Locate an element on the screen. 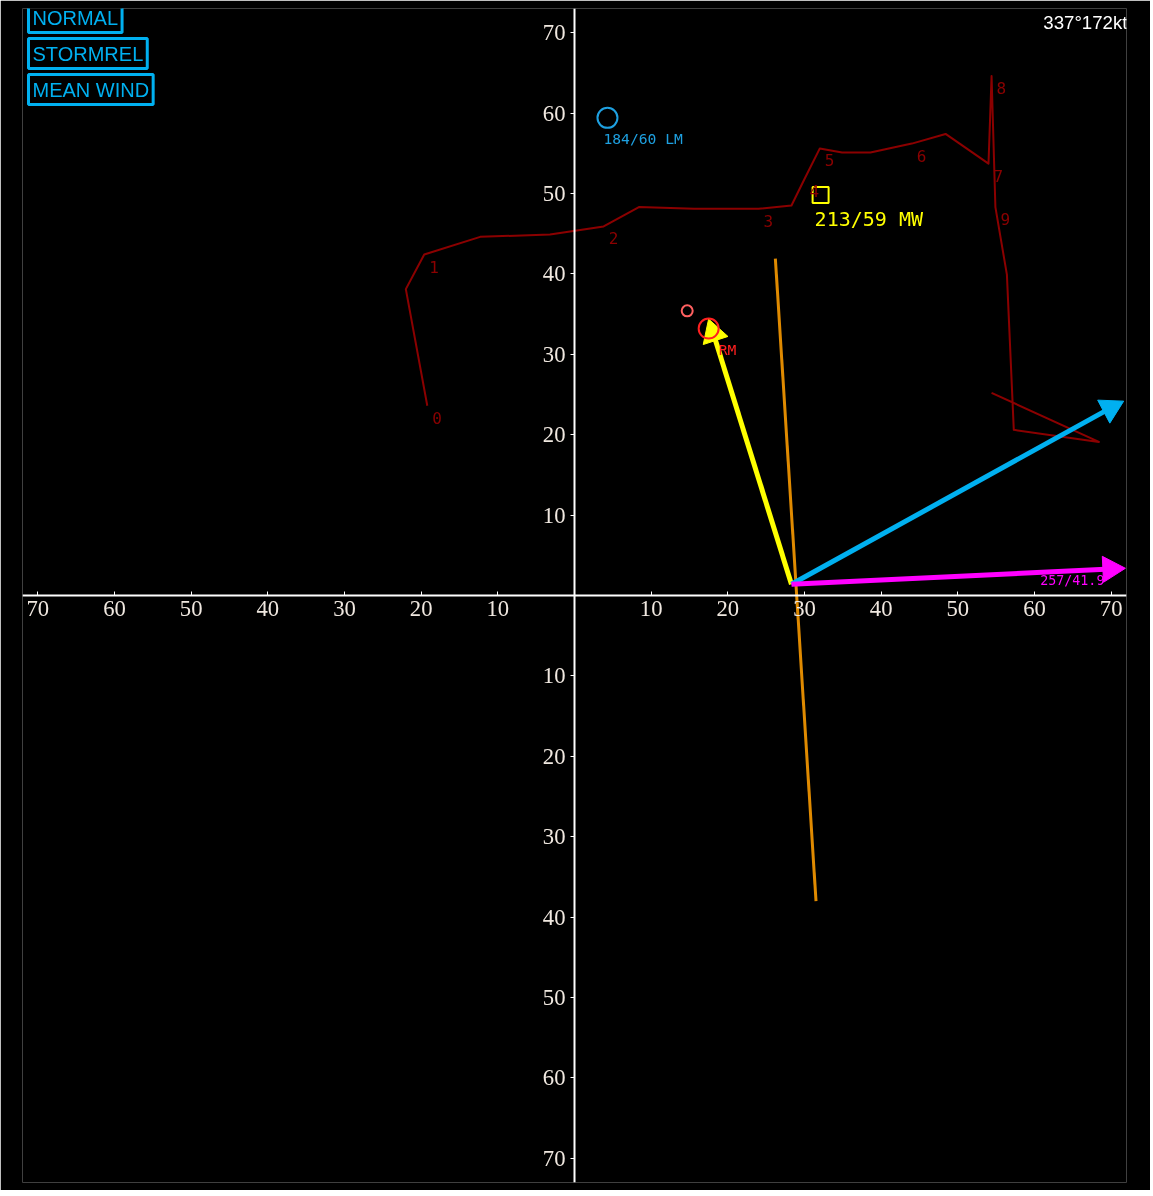 This screenshot has width=1153, height=1196. data-label: 184/60 LM is located at coordinates (643, 138).